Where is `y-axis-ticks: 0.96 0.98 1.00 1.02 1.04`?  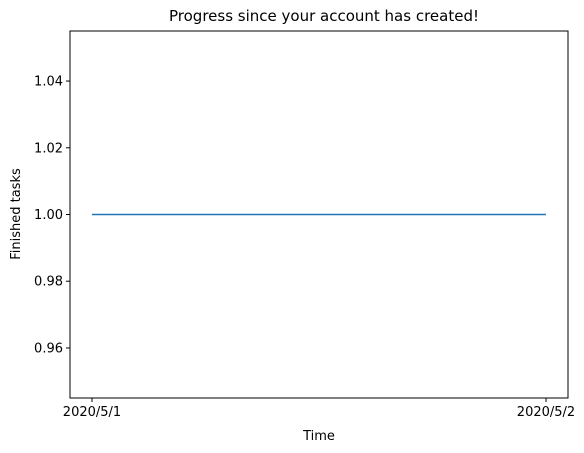 y-axis-ticks: 0.96 0.98 1.00 1.02 1.04 is located at coordinates (52, 215).